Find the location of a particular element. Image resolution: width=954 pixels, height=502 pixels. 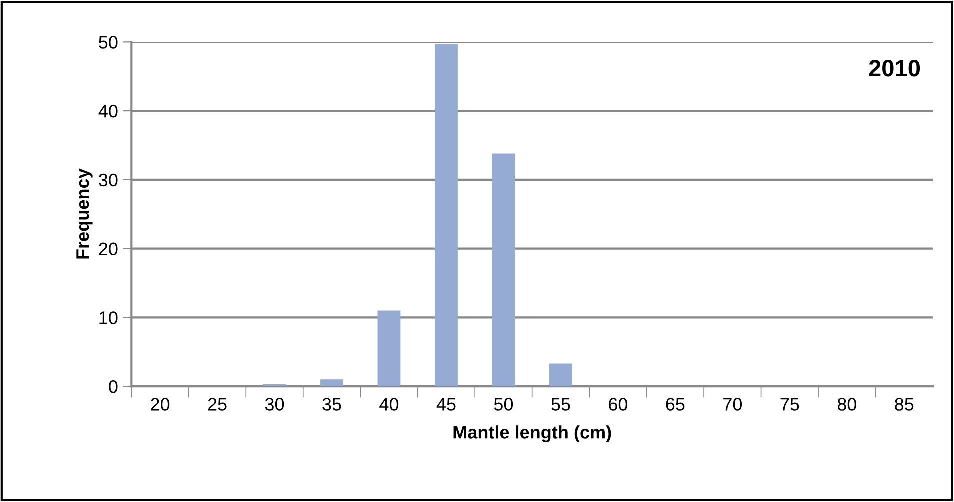

x-tick-label: 25 is located at coordinates (217, 404).